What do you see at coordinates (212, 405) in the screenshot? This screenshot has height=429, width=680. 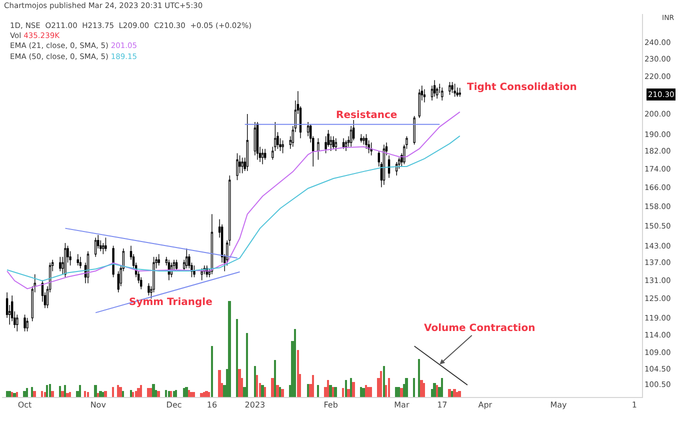 I see `x-tick-label: 16` at bounding box center [212, 405].